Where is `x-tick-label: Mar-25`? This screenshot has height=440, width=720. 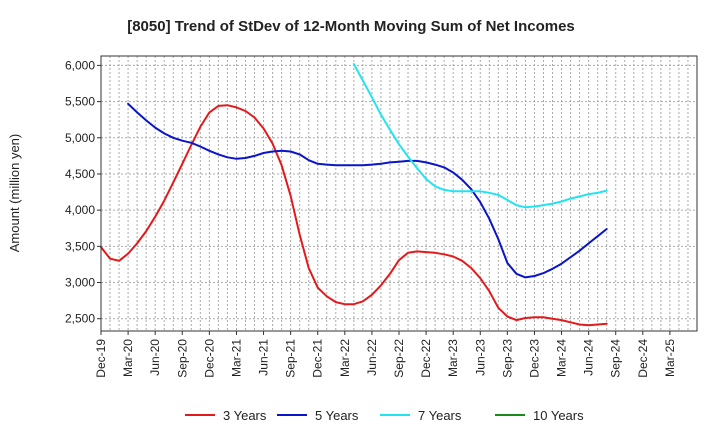
x-tick-label: Mar-25 is located at coordinates (670, 358).